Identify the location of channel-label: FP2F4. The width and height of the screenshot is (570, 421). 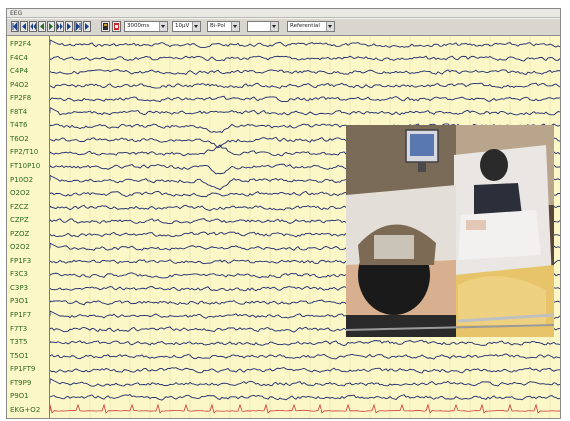
(21, 44).